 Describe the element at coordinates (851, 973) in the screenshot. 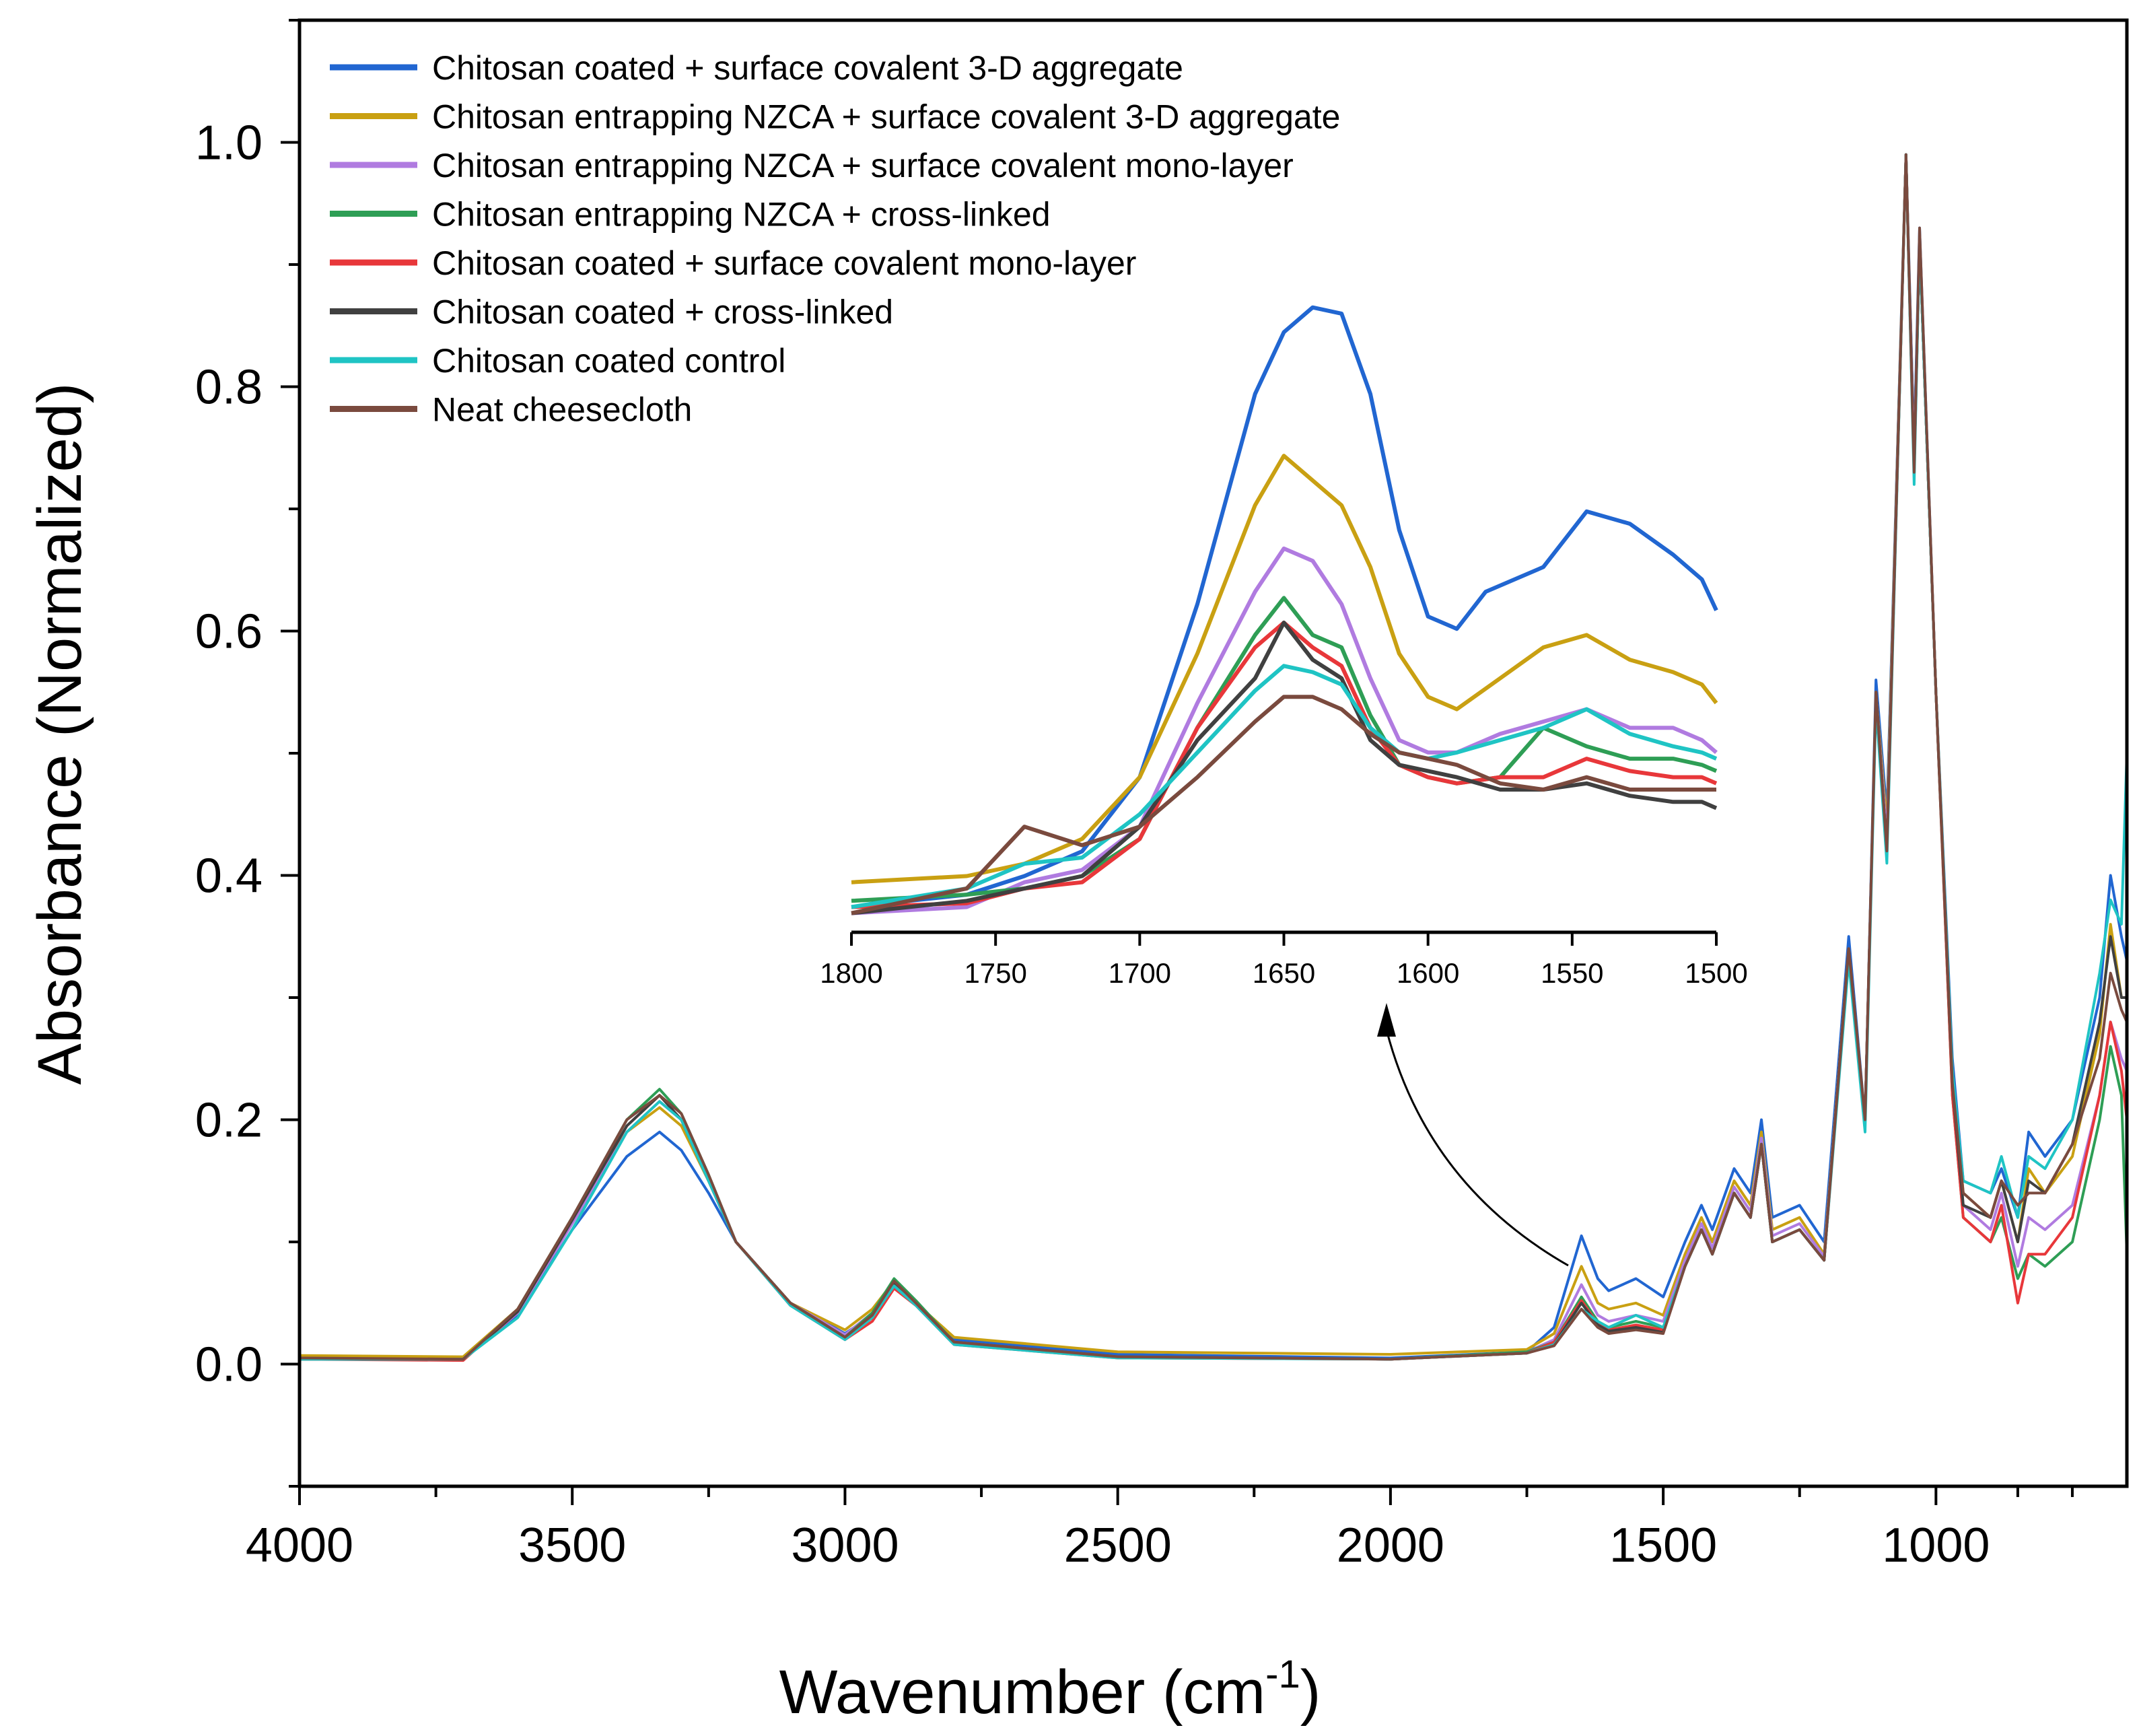

I see `inset-x-tick-label: 1800` at that location.